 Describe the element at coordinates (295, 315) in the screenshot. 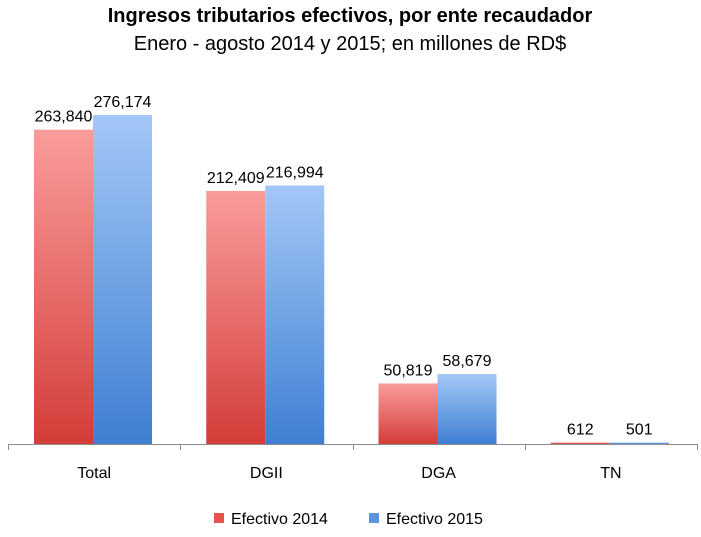

I see `bar-dgii-2015` at that location.